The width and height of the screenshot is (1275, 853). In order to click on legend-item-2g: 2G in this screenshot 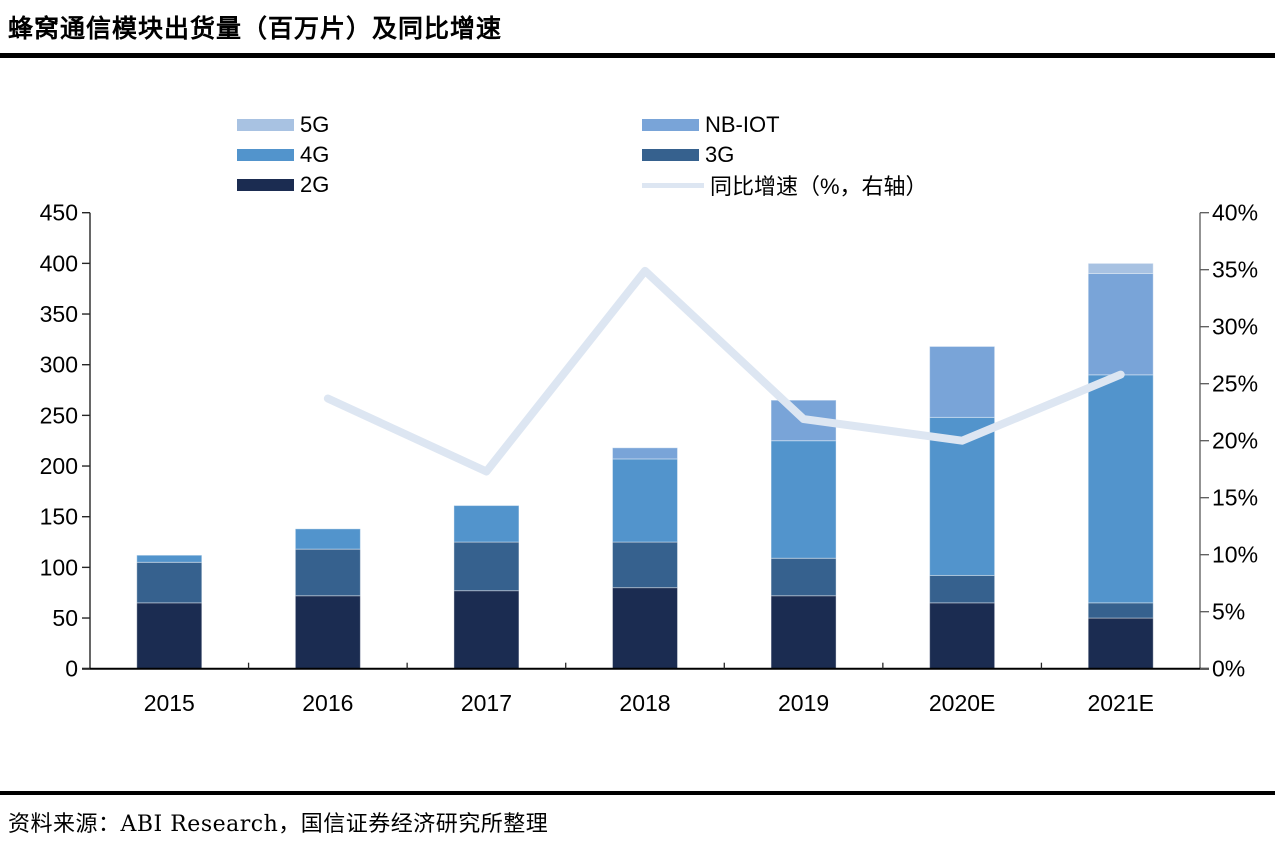, I will do `click(283, 185)`.